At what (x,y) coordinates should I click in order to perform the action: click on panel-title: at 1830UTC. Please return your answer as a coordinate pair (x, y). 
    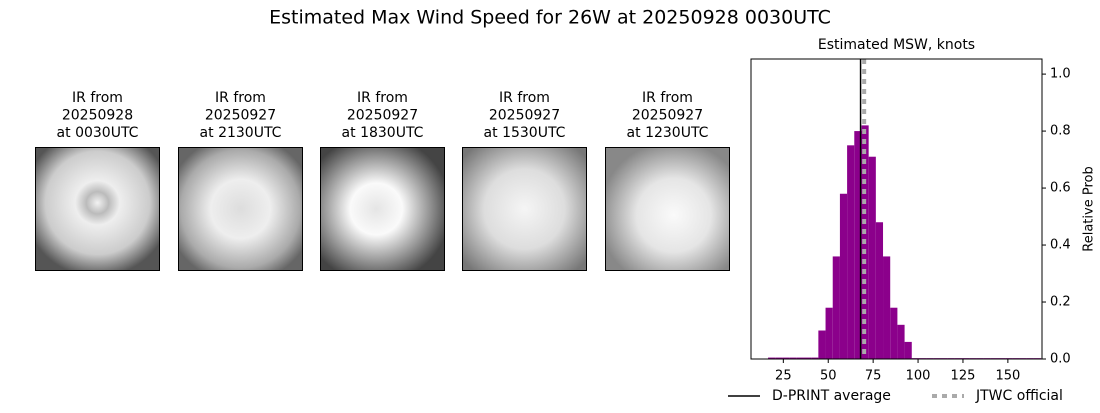
    Looking at the image, I should click on (383, 133).